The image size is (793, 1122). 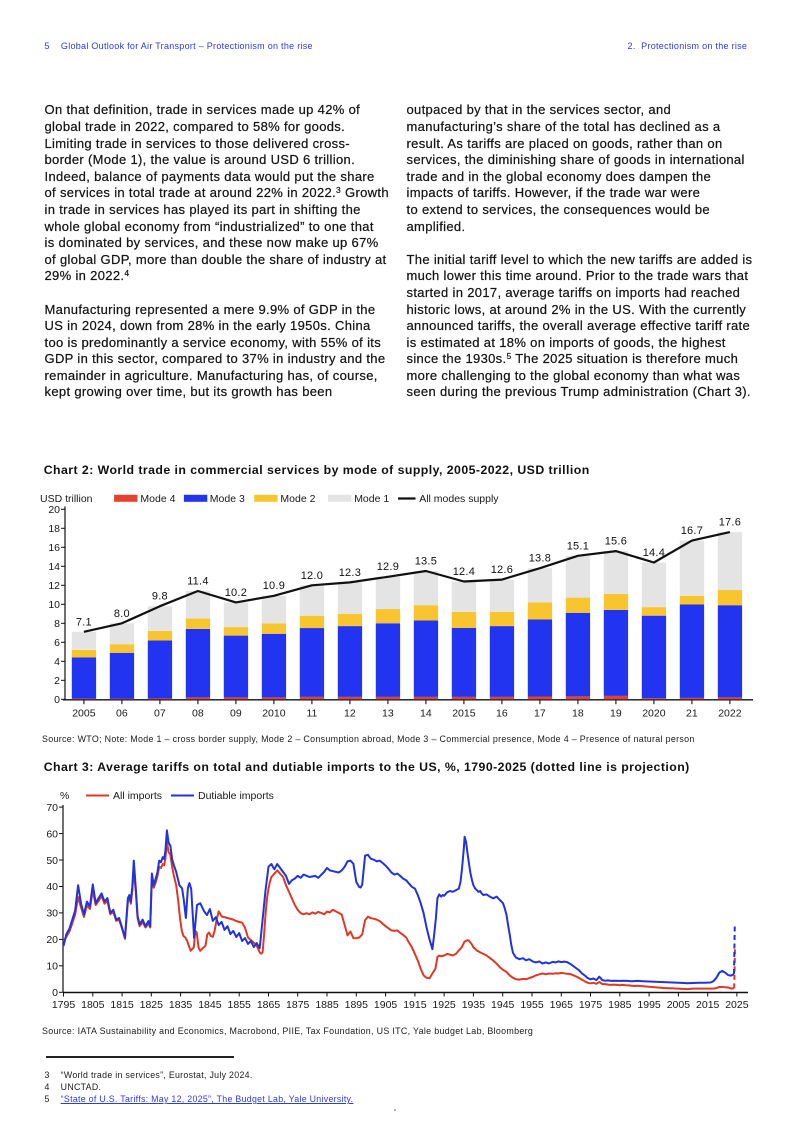 I want to click on svg-text: Mode 4, so click(x=157, y=499).